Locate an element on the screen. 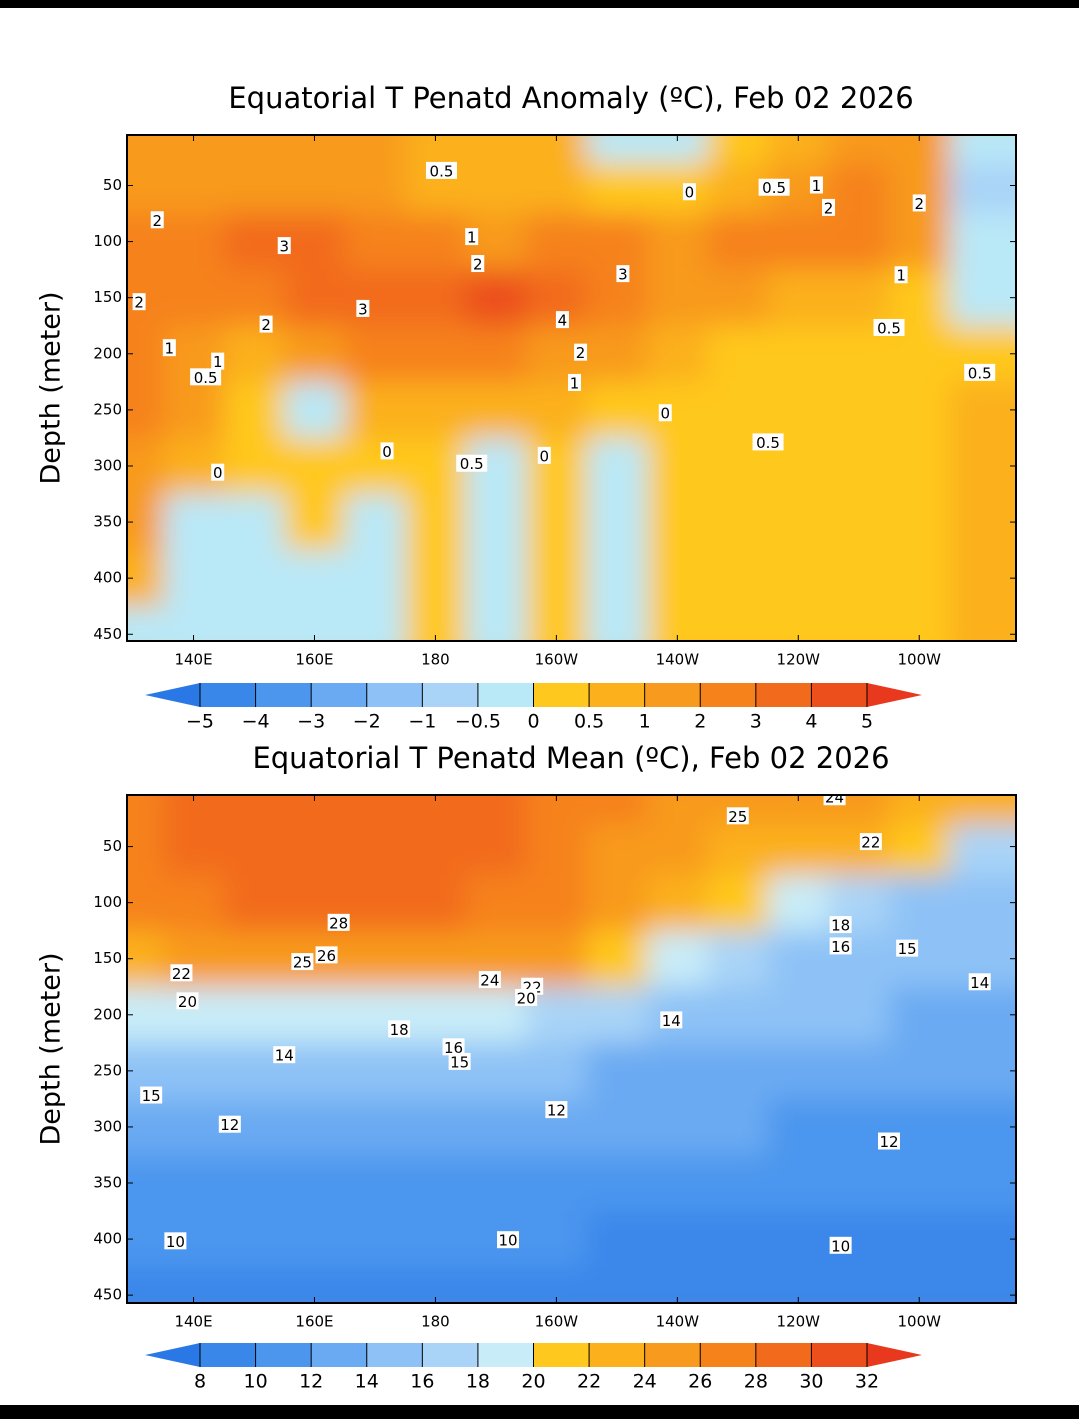  colorbar-label: 24 is located at coordinates (645, 1382).